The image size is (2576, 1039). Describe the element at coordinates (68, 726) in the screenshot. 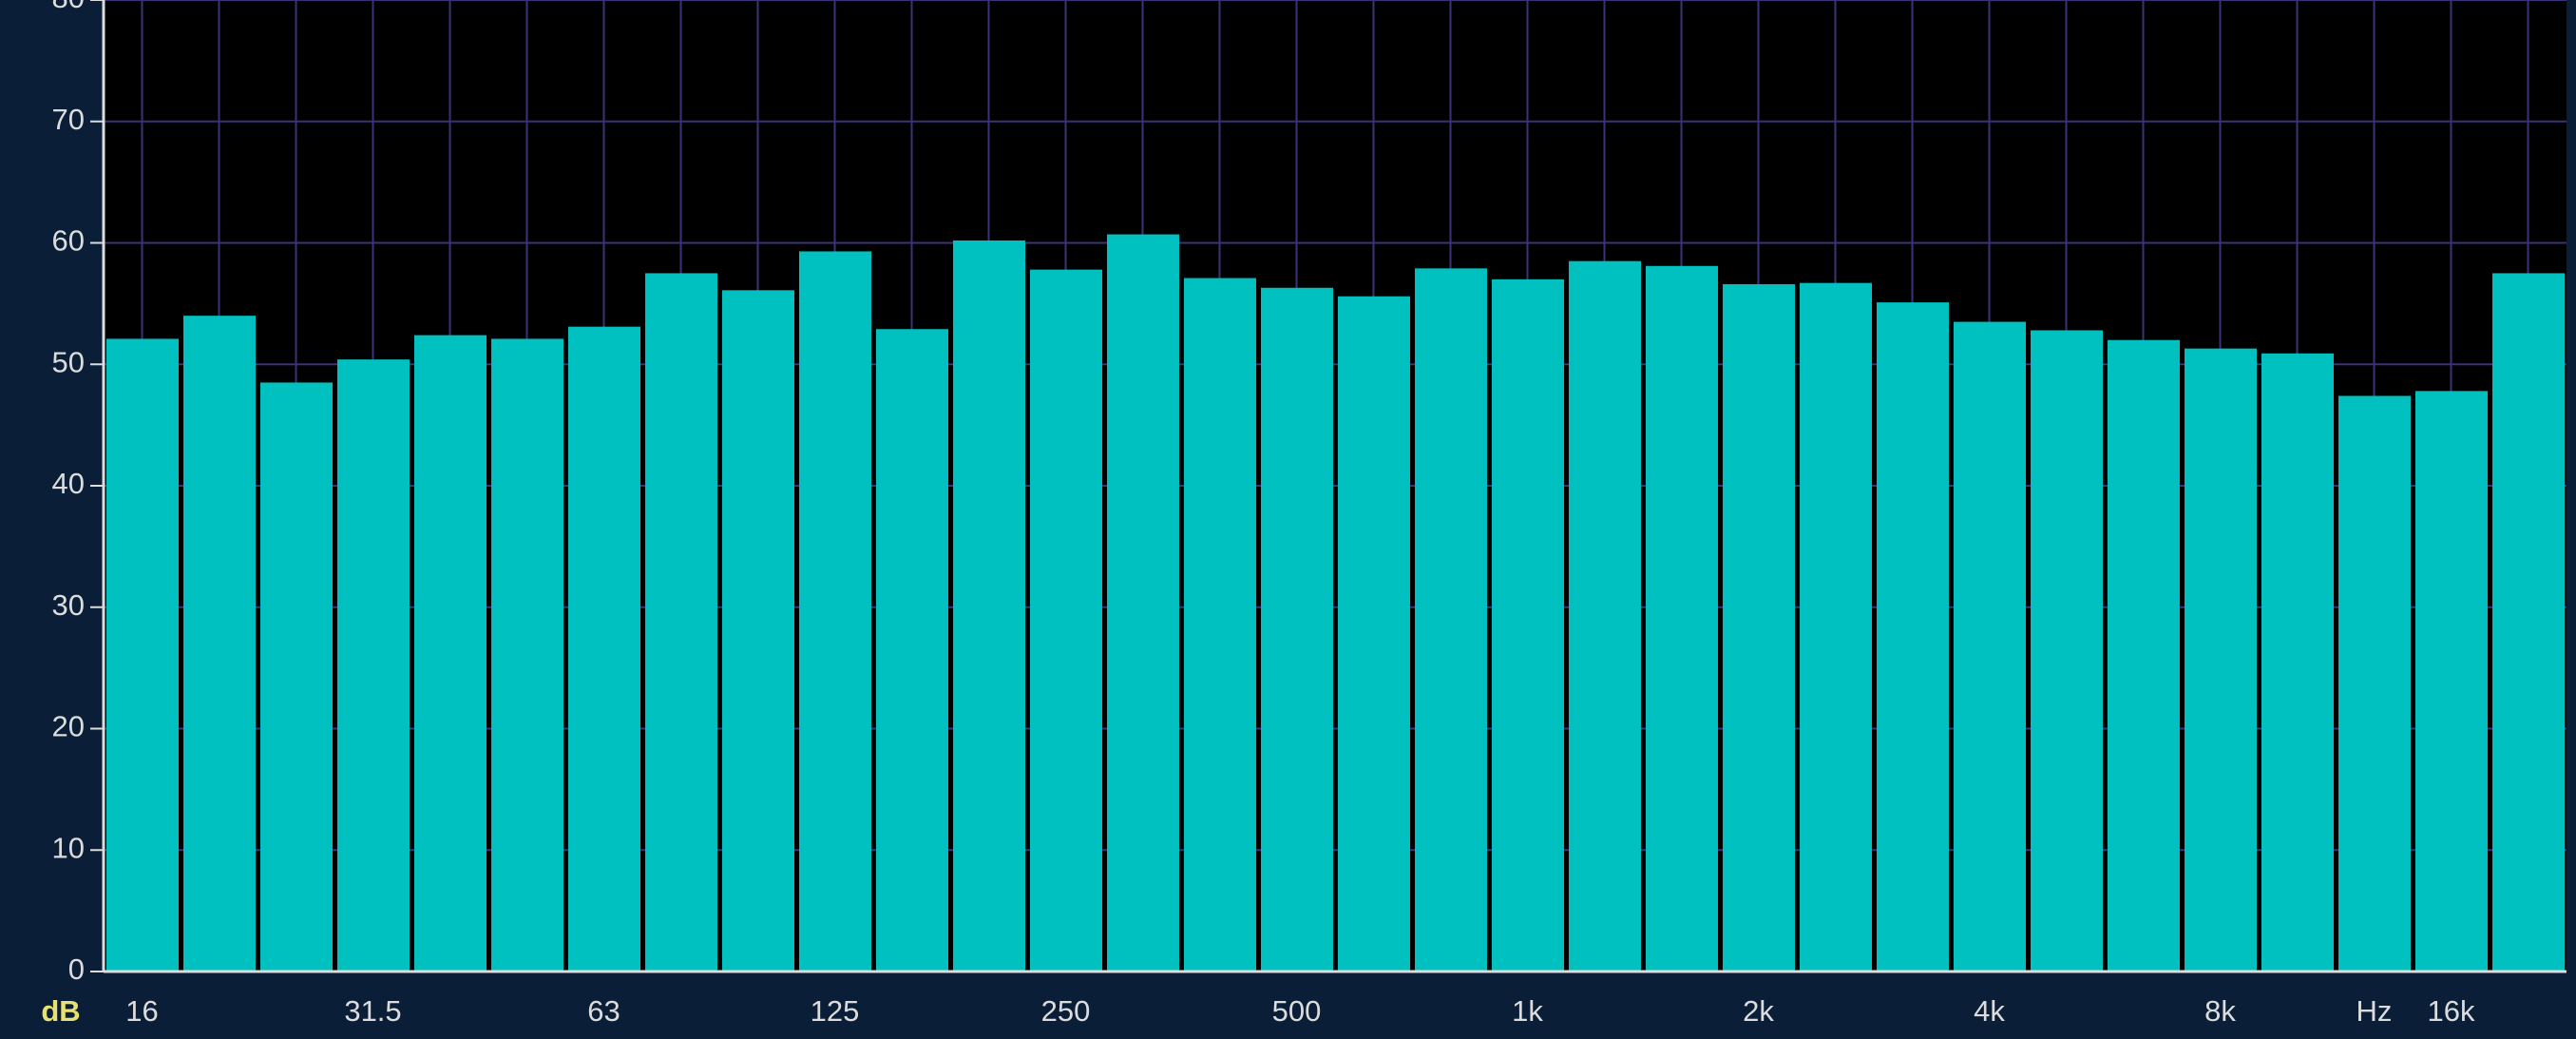

I see `y-tick-label: 20` at that location.